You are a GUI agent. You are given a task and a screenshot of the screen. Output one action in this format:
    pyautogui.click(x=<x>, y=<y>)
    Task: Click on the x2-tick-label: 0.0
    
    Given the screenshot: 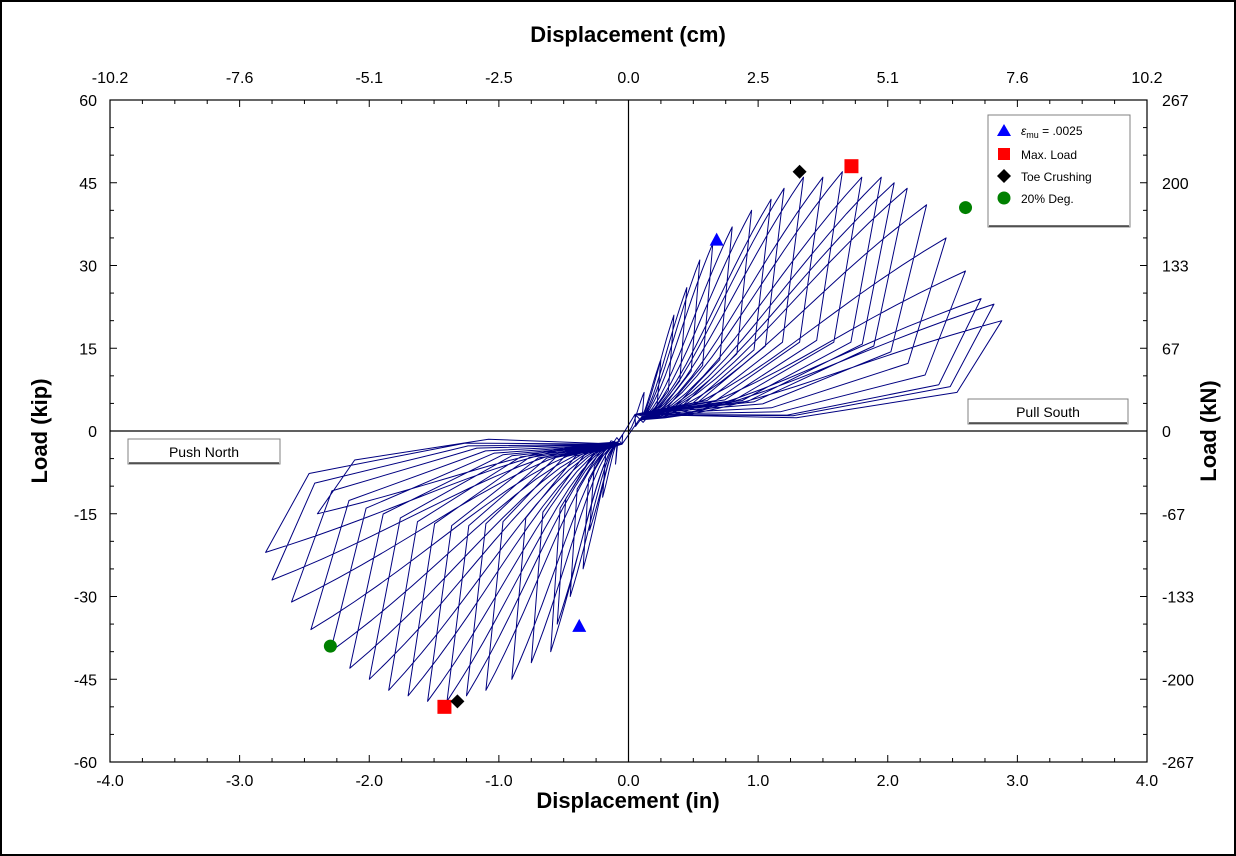 What is the action you would take?
    pyautogui.click(x=628, y=78)
    